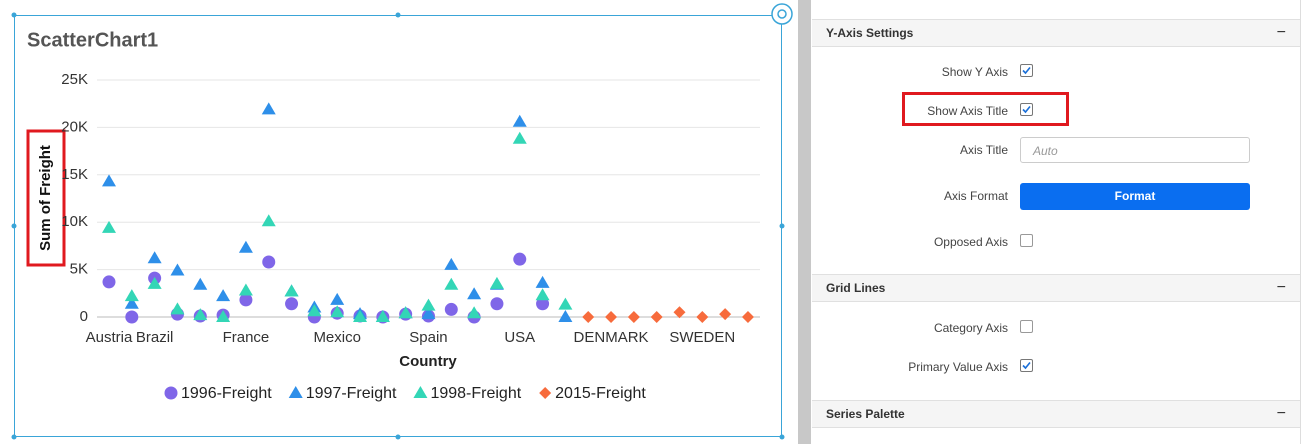 Image resolution: width=1314 pixels, height=444 pixels. What do you see at coordinates (611, 337) in the screenshot?
I see `x-tick-label: DENMARK` at bounding box center [611, 337].